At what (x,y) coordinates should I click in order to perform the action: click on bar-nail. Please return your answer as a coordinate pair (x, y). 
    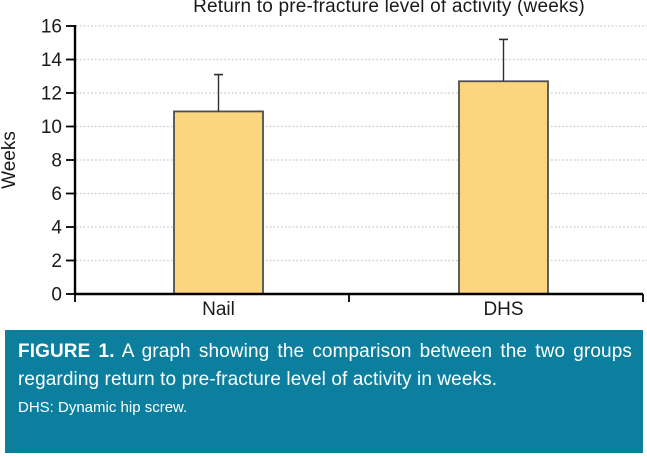
    Looking at the image, I should click on (218, 202).